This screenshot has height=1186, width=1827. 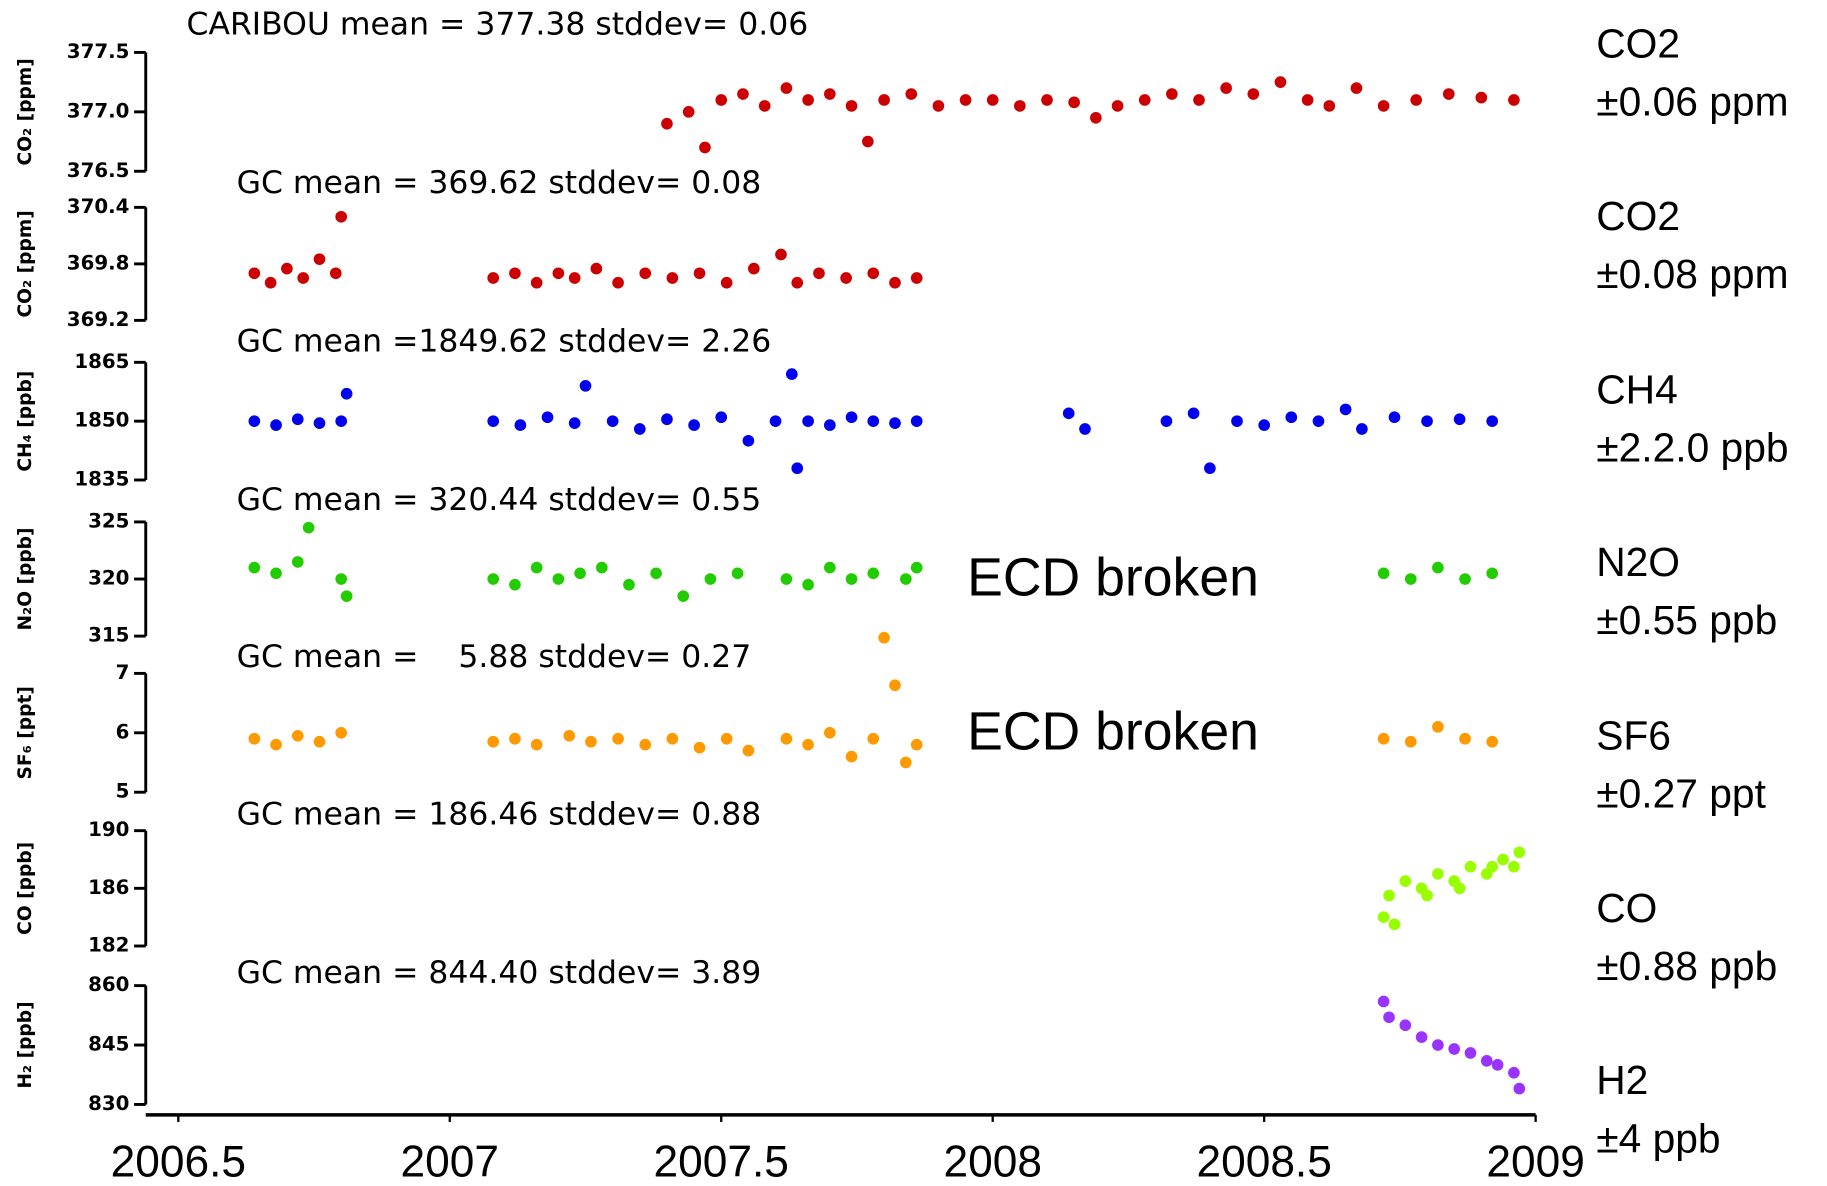 What do you see at coordinates (108, 829) in the screenshot?
I see `y-tick-label: 190` at bounding box center [108, 829].